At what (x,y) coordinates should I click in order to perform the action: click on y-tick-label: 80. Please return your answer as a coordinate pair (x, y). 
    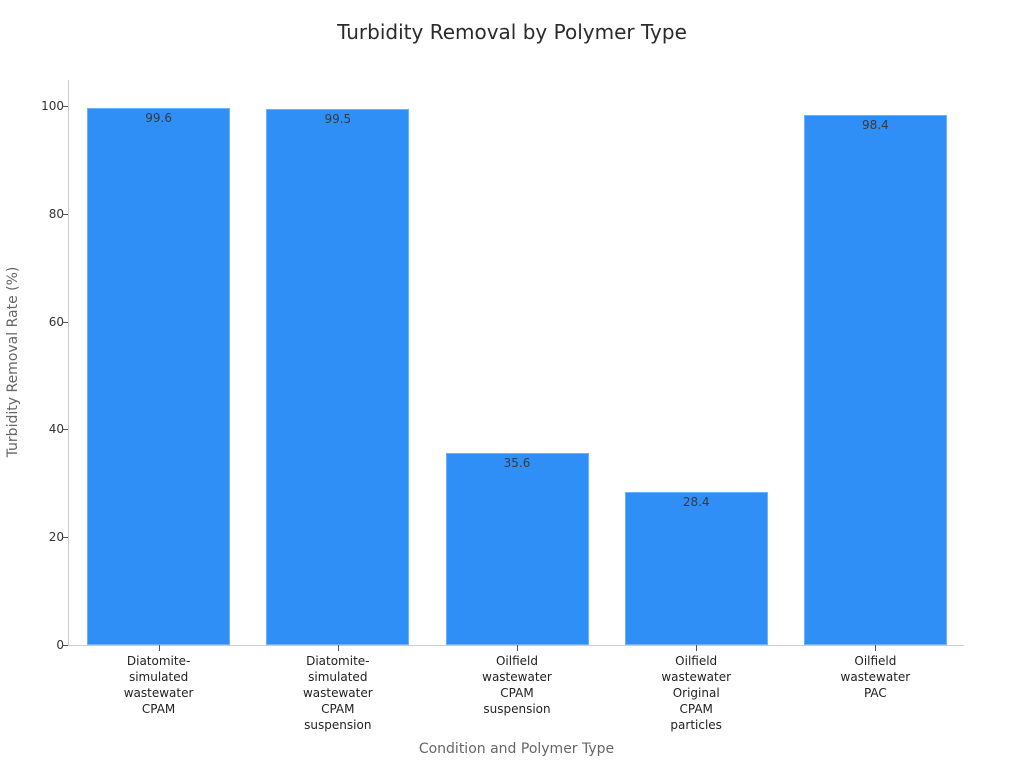
    Looking at the image, I should click on (56, 213).